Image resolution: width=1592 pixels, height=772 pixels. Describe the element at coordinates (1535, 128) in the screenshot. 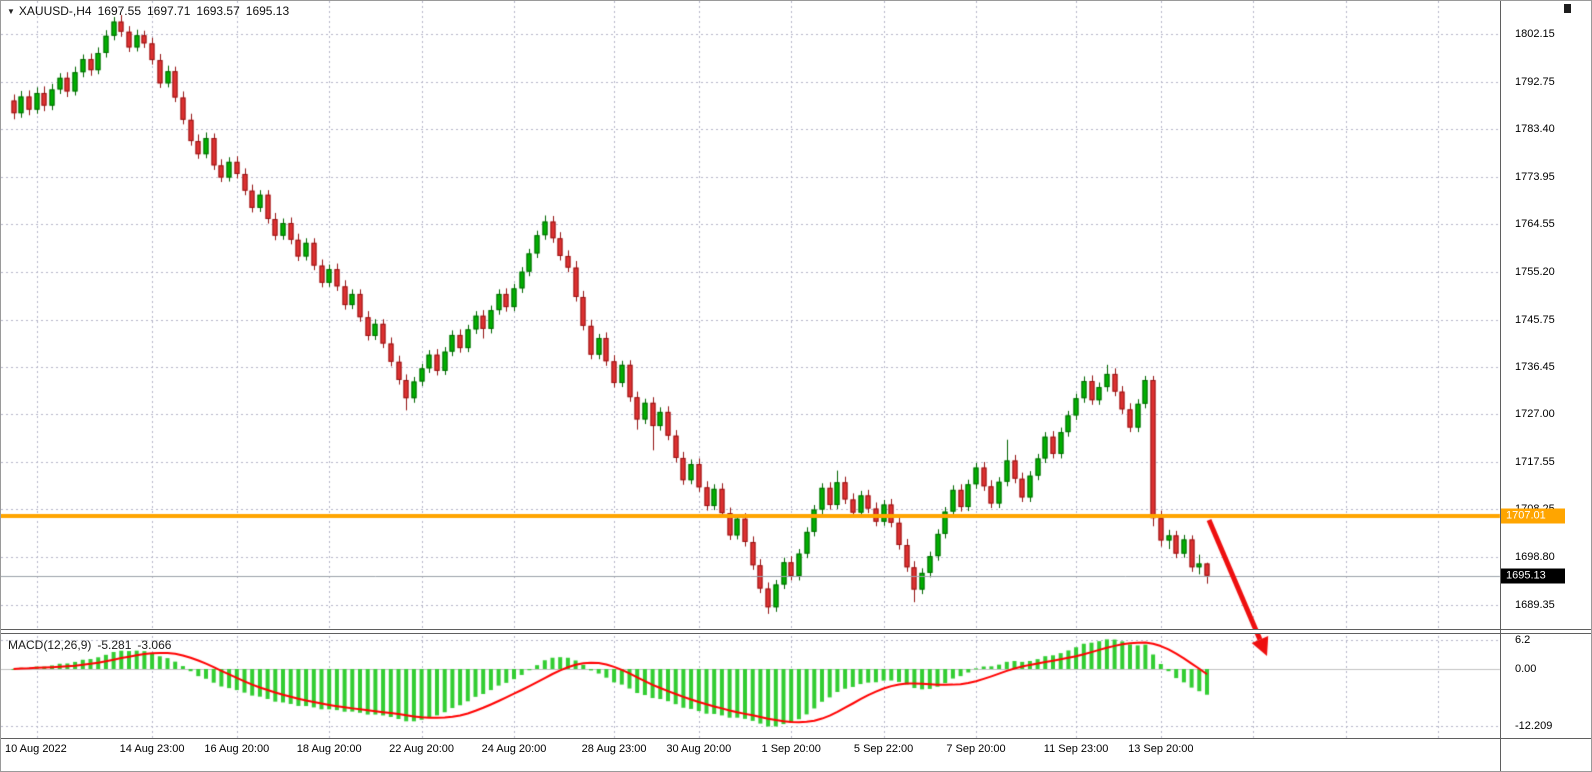

I see `price-axis-label: 1783.40` at that location.